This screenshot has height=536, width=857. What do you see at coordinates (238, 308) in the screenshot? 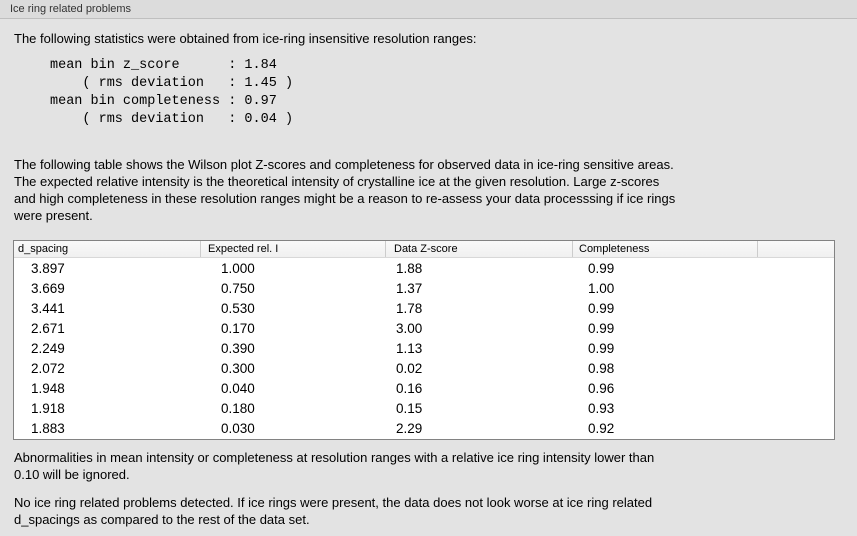
I see `table-cell: 0.530` at bounding box center [238, 308].